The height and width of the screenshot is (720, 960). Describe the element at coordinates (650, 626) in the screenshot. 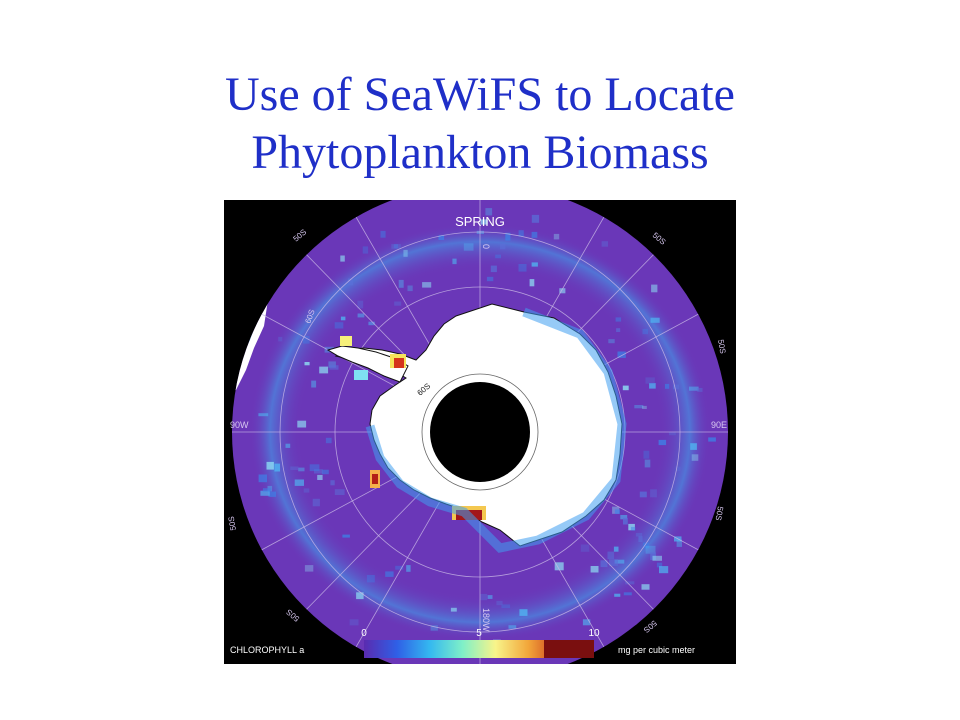

I see `lat-label-lower-right: 50S` at that location.